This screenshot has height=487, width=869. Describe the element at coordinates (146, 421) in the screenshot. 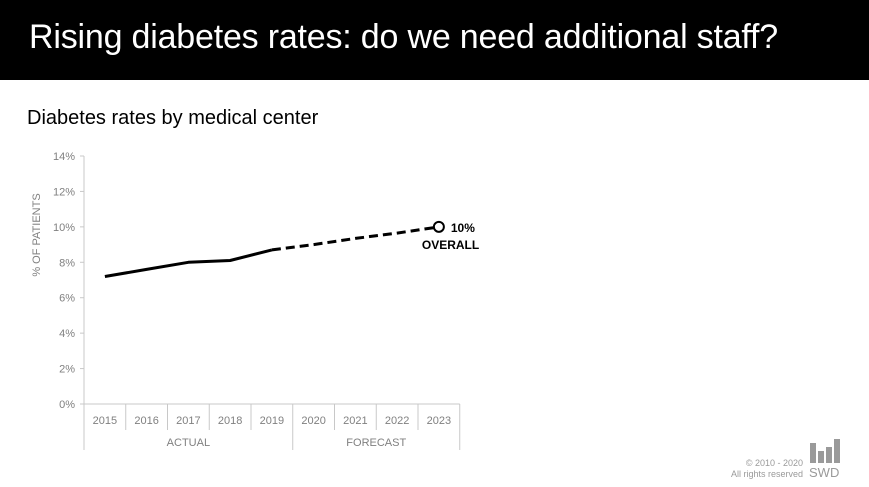

I see `x-tick-label: 2016` at that location.